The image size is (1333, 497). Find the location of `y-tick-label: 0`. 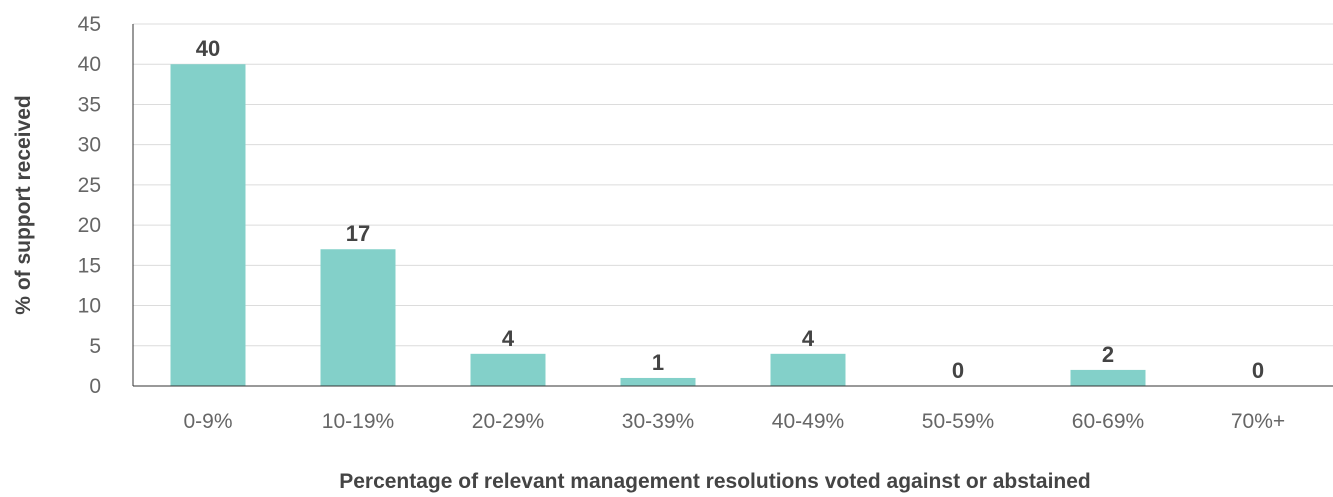

y-tick-label: 0 is located at coordinates (95, 386).